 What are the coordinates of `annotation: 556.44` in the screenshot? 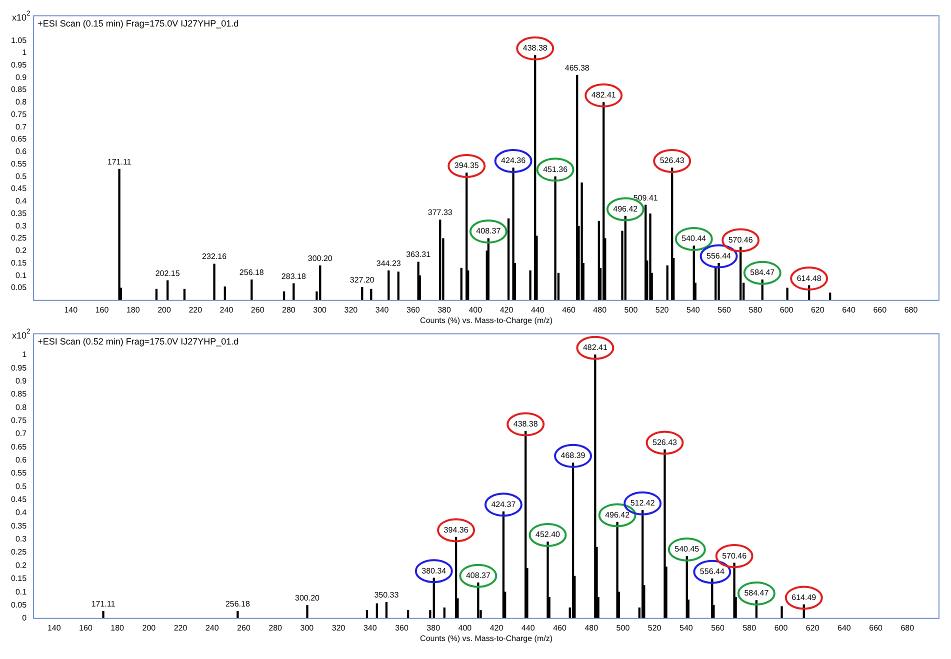 It's located at (712, 571).